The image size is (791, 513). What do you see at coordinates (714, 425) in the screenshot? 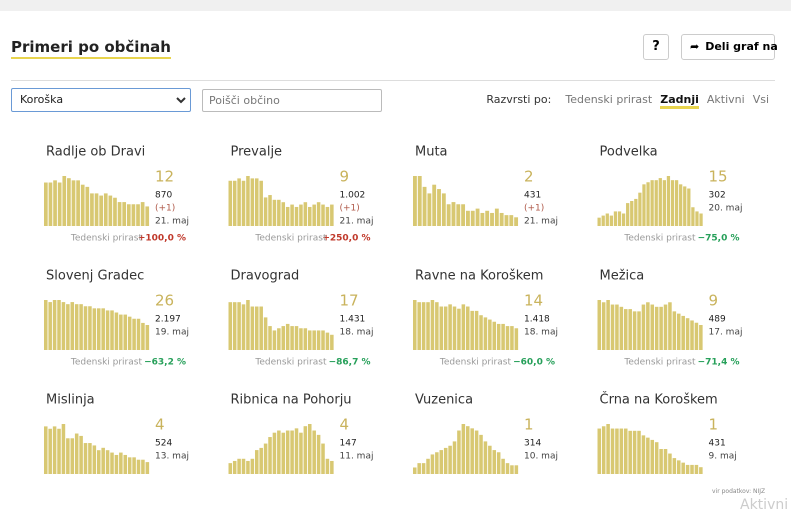
I see `latest-value: 1` at bounding box center [714, 425].